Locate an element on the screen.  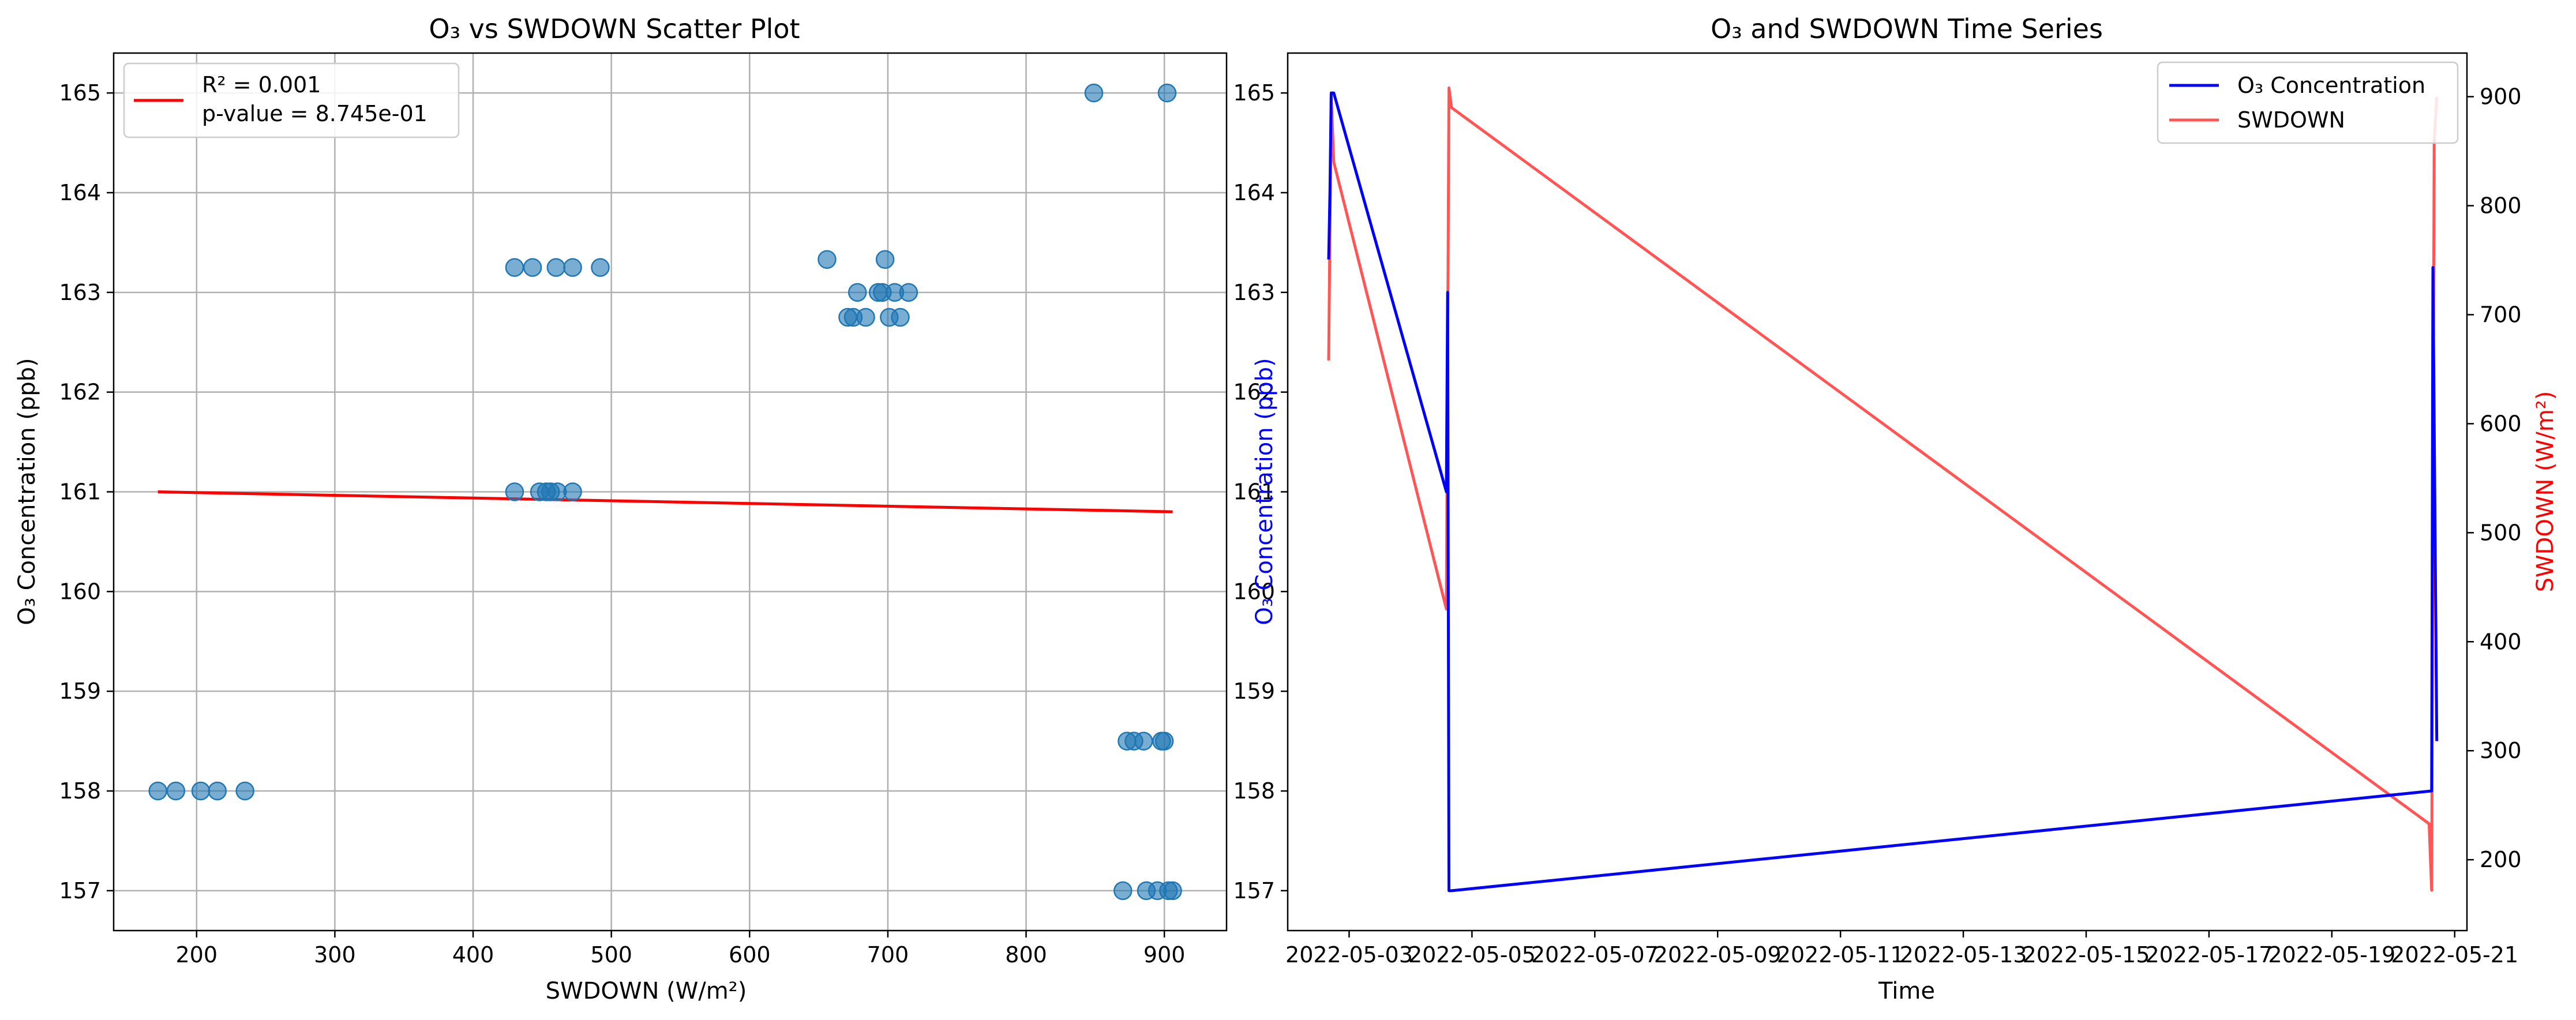
scatter-y-tick-label: 165 is located at coordinates (80, 93).